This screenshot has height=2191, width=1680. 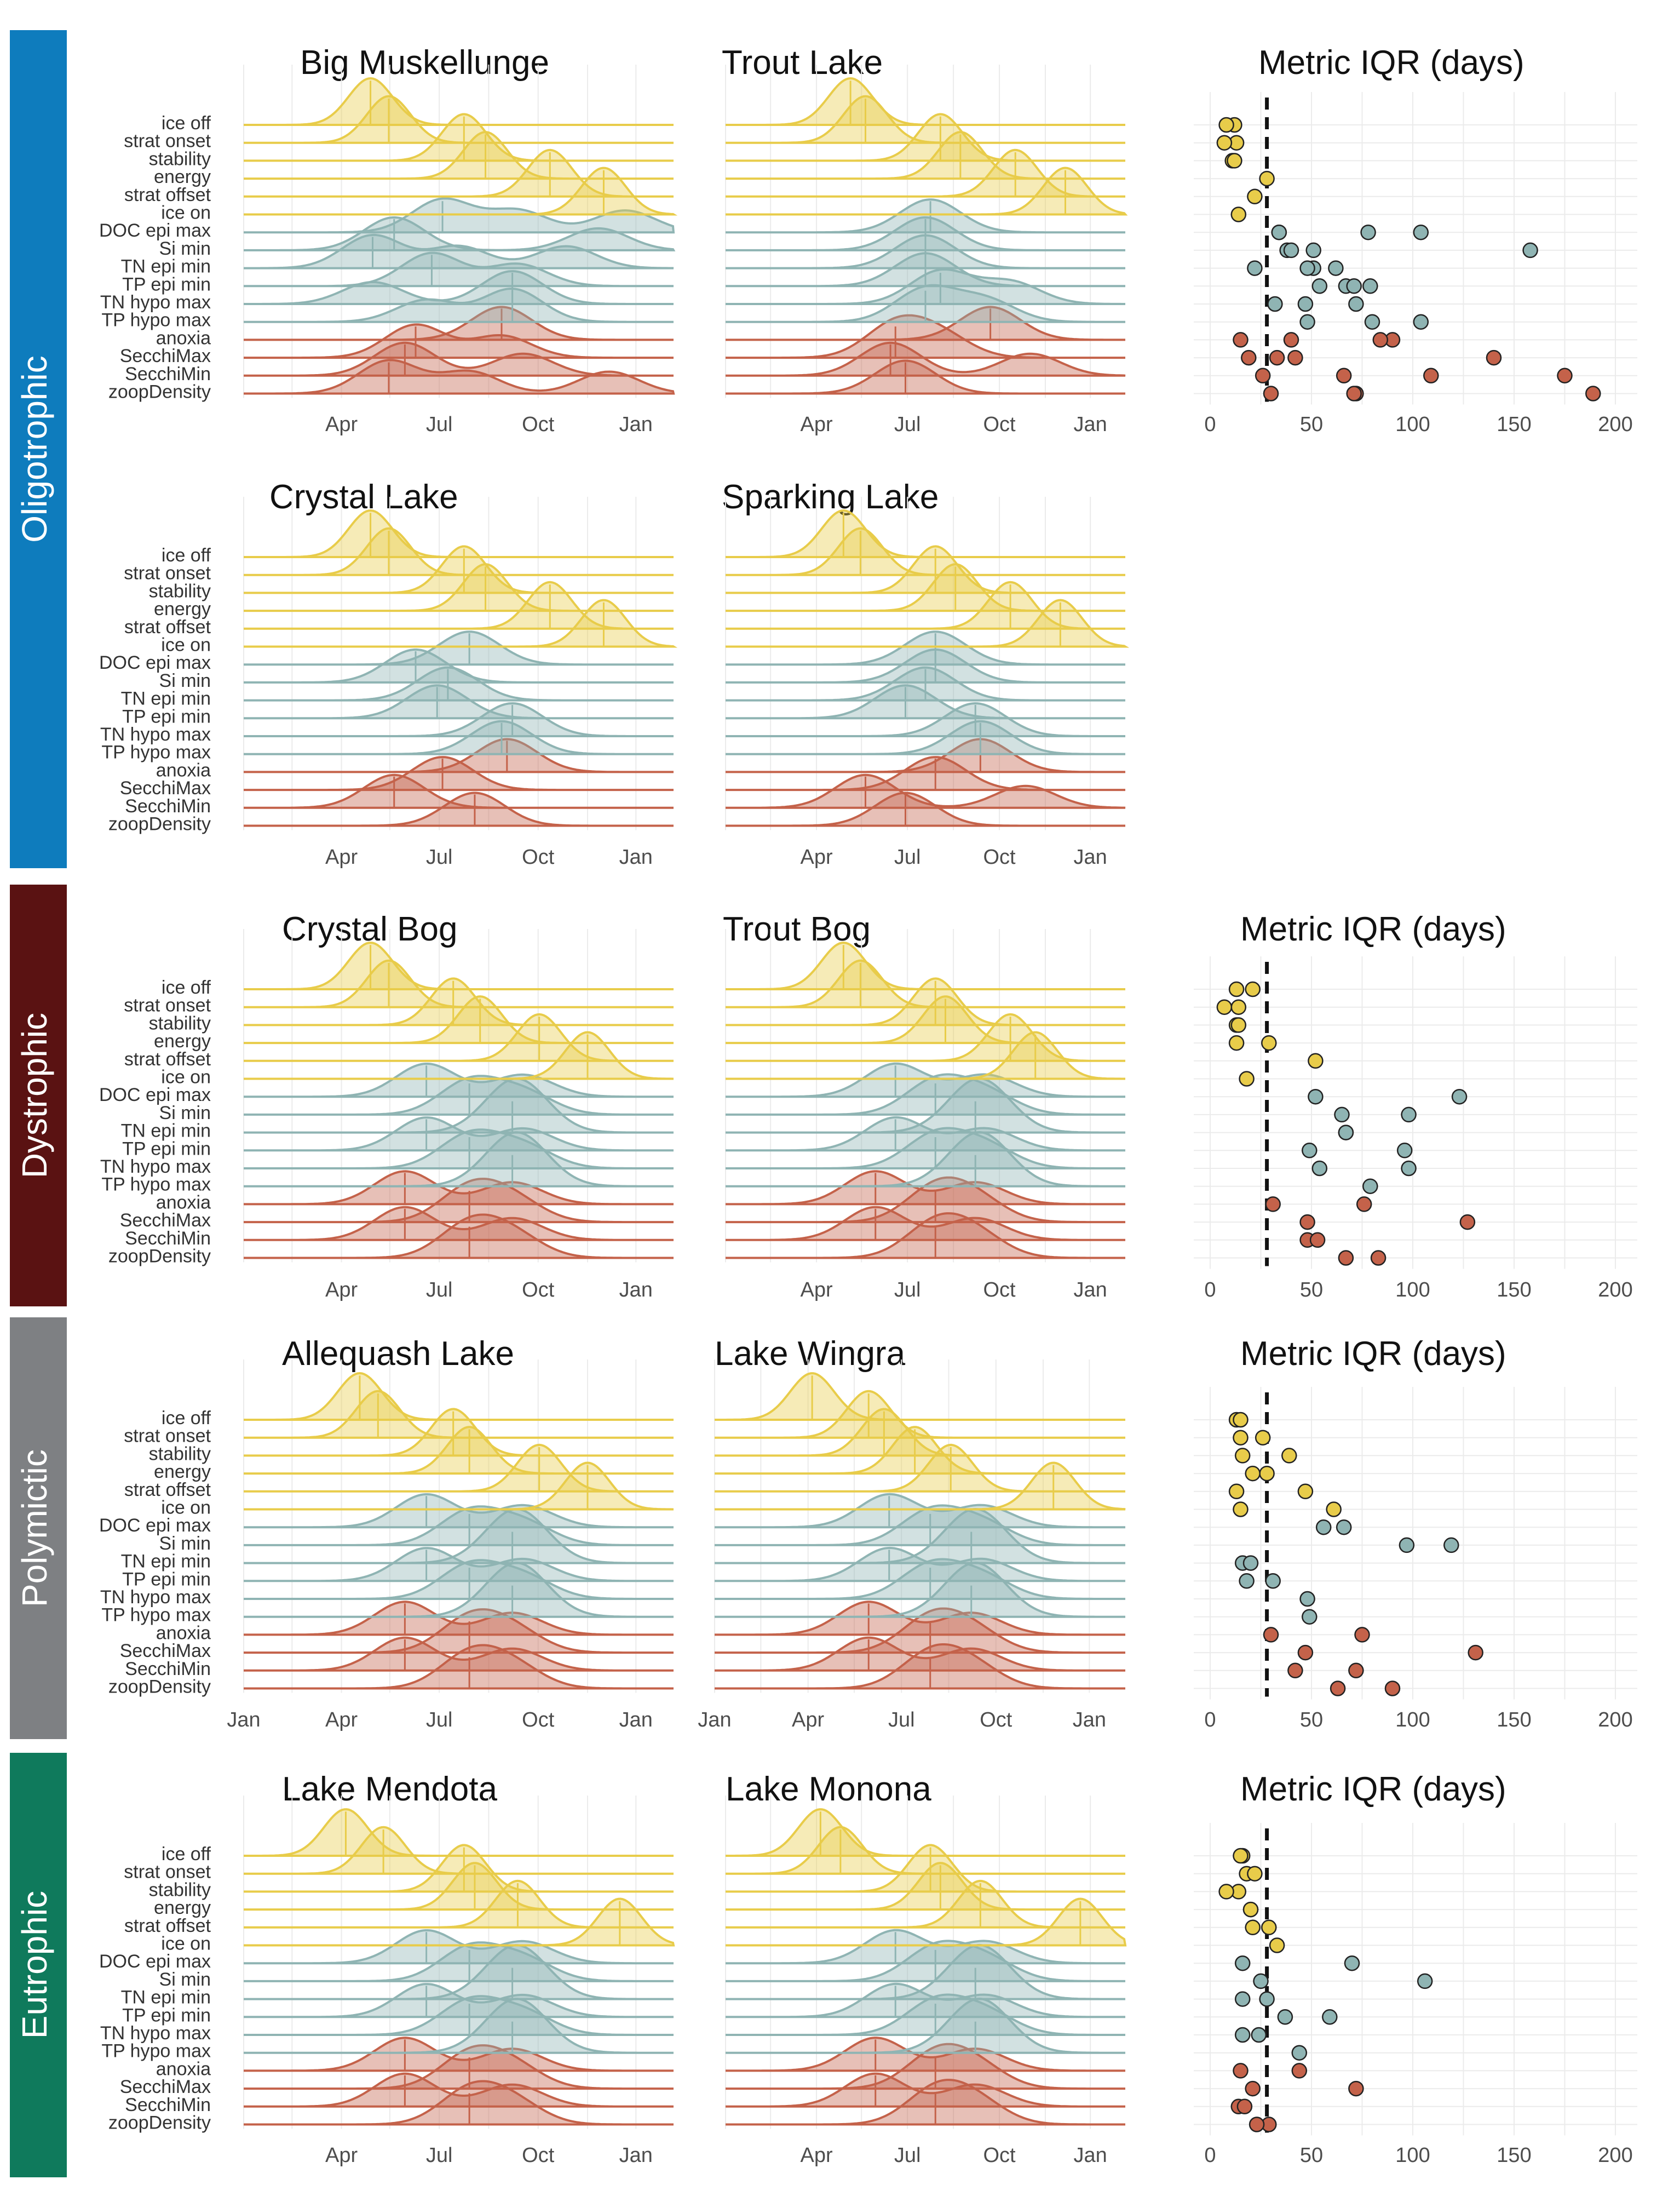 I want to click on metric-label: ice on, so click(x=186, y=1944).